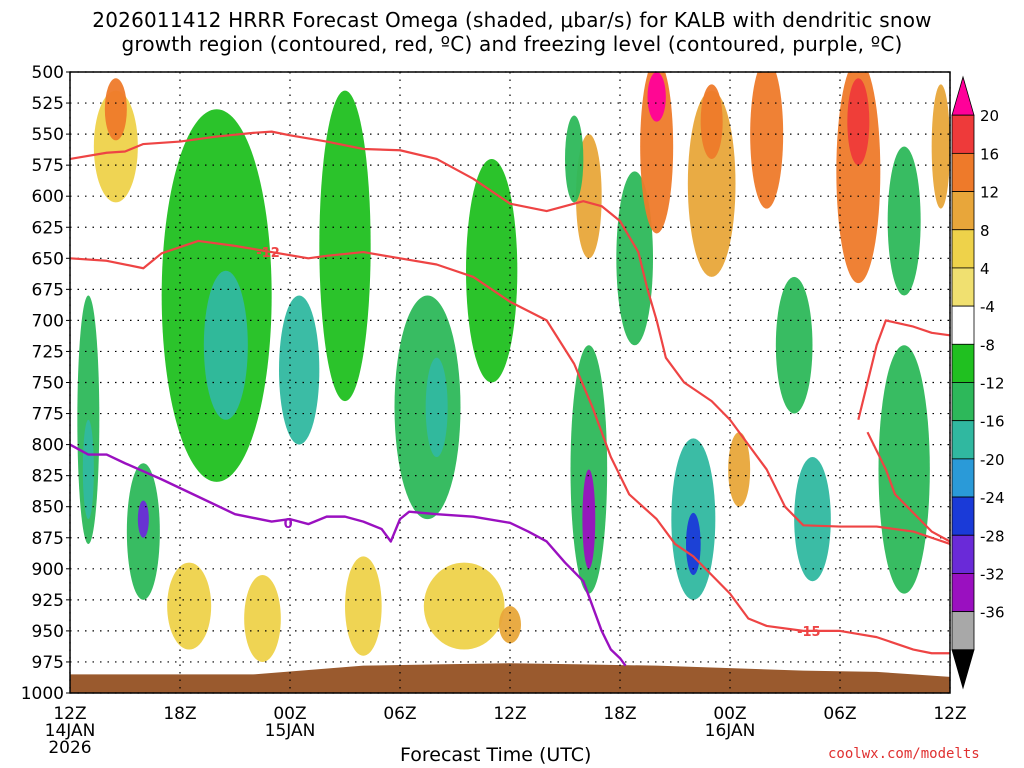  Describe the element at coordinates (992, 498) in the screenshot. I see `colorbar-label: -24` at that location.